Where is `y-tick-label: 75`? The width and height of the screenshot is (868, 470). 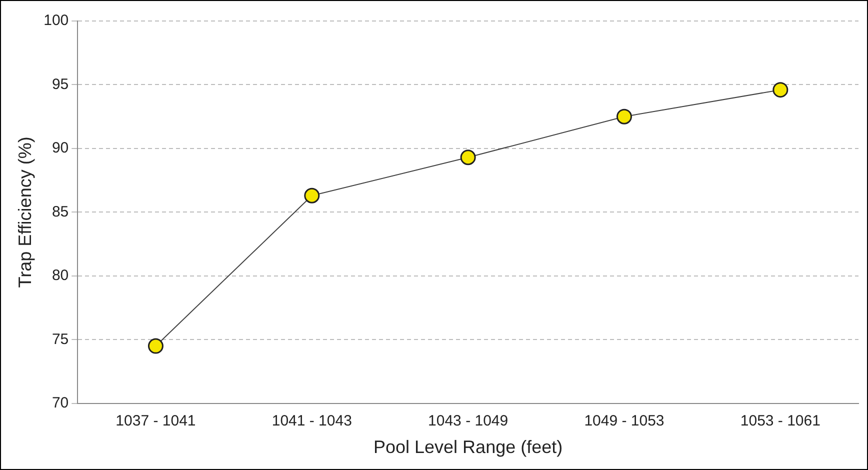 y-tick-label: 75 is located at coordinates (60, 339).